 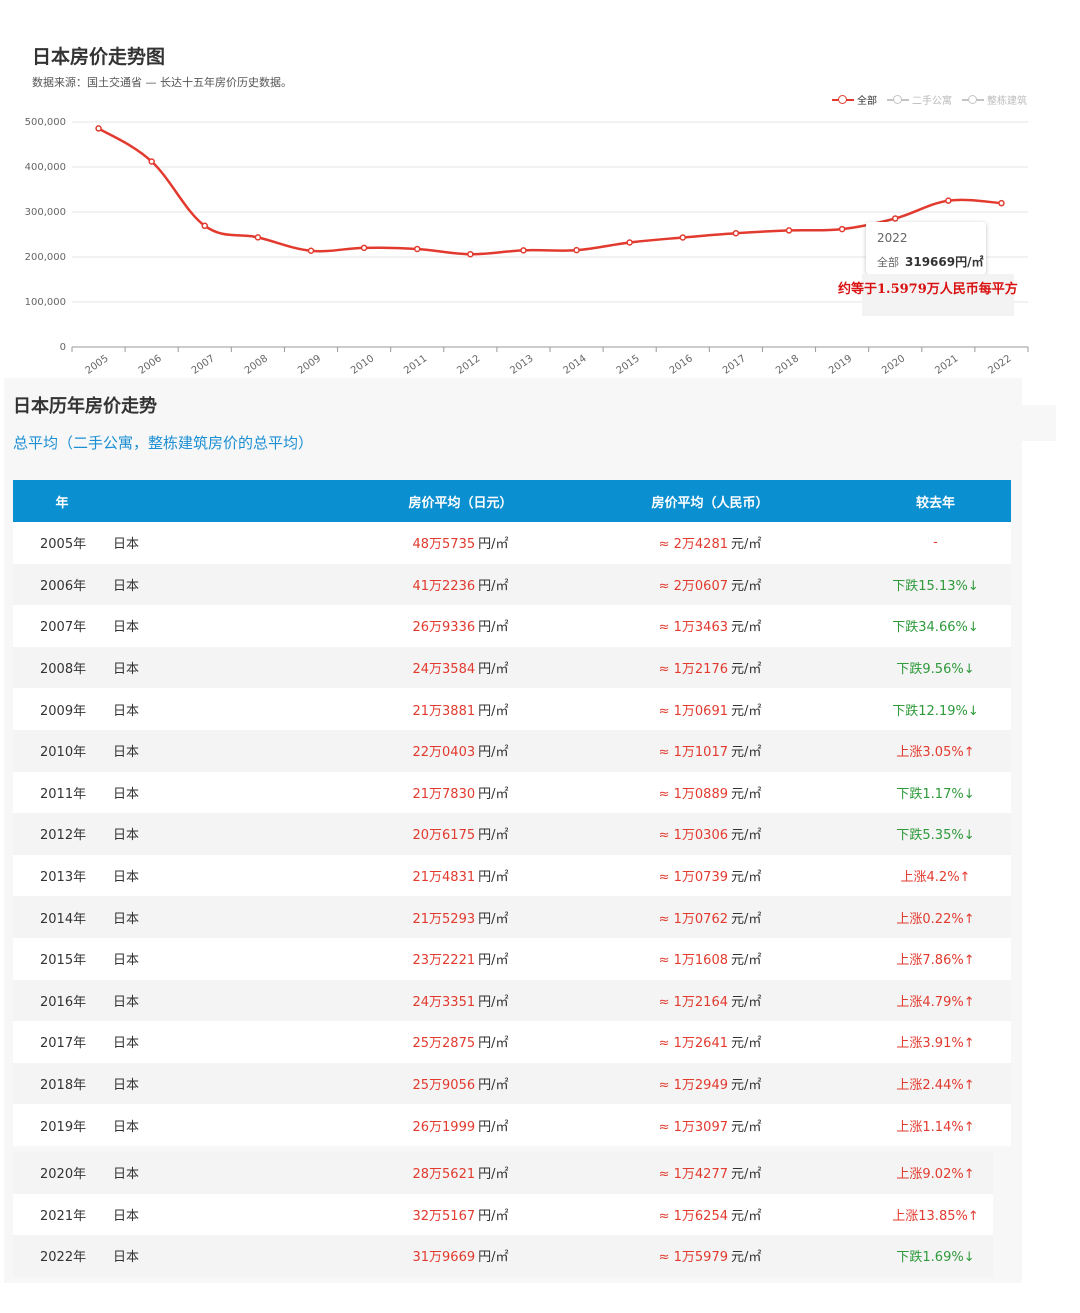 I want to click on cell-change: 上涨0.22%↑, so click(x=935, y=919).